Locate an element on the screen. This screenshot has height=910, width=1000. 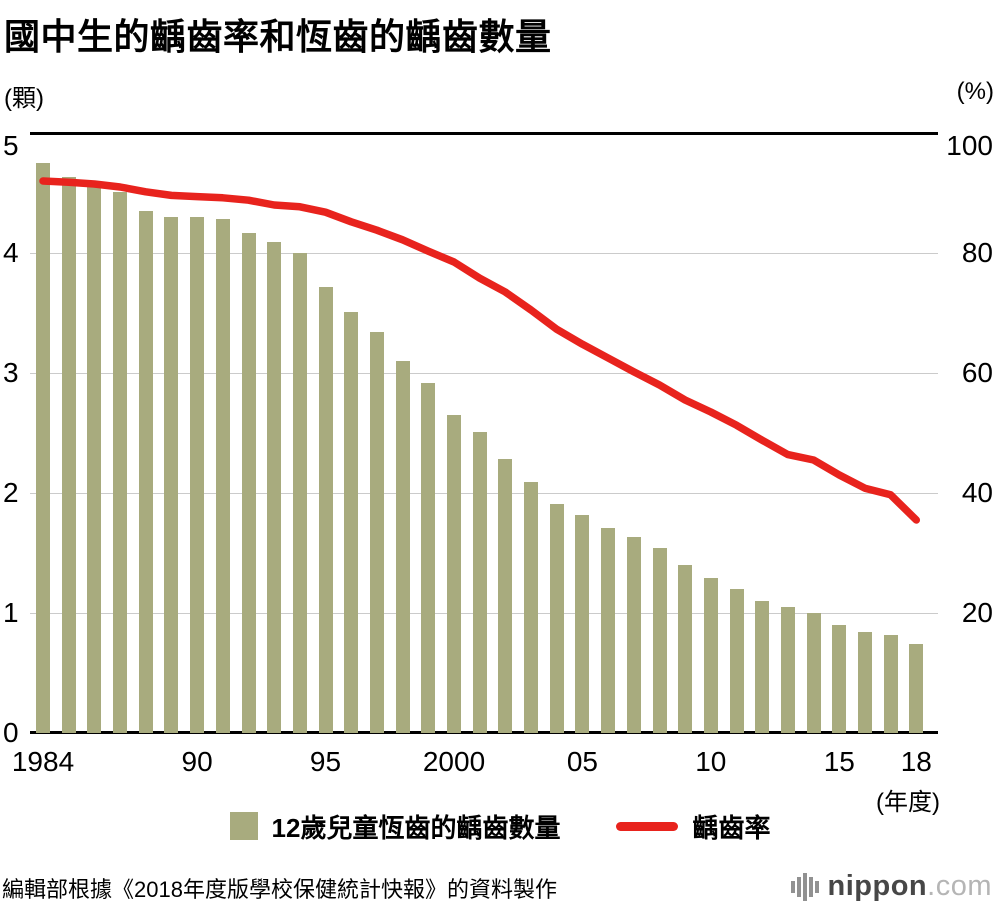
left-axis-tick: 4 is located at coordinates (11, 252).